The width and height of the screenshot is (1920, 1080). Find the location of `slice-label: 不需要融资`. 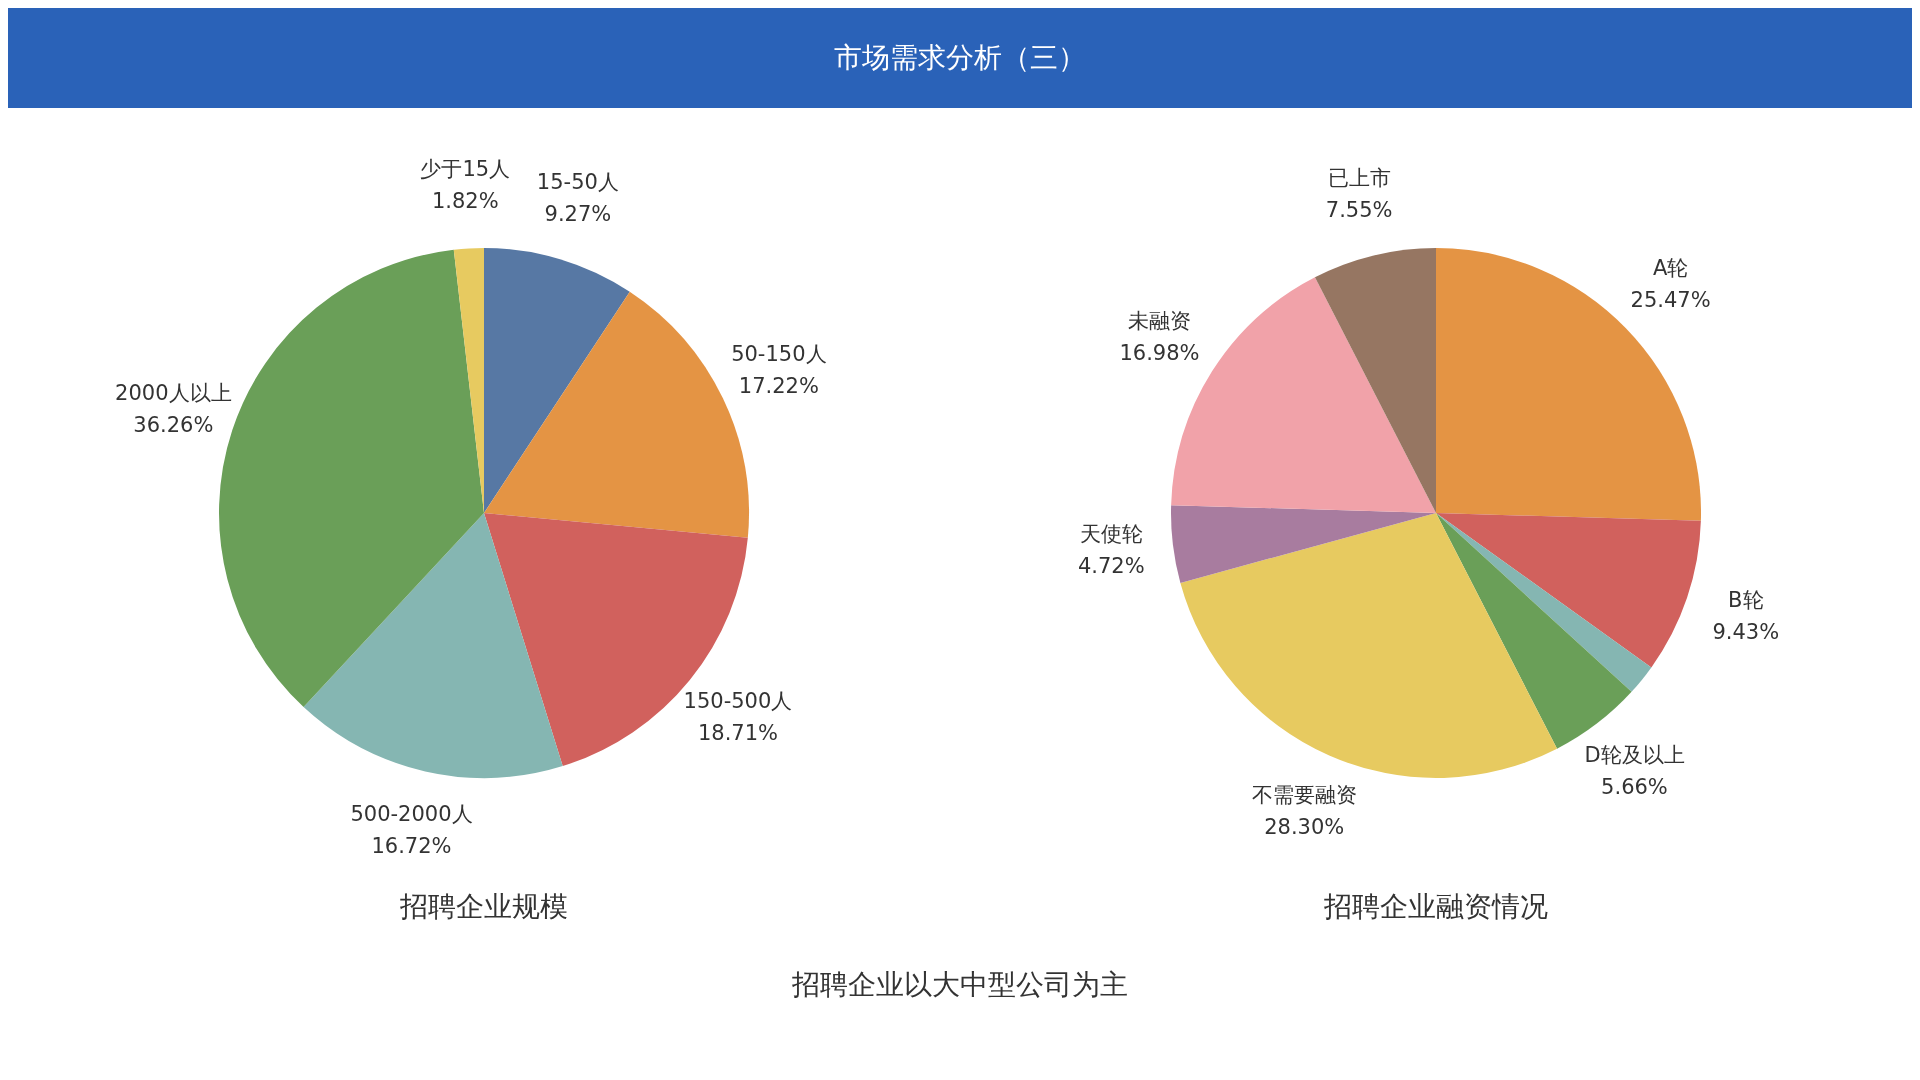

slice-label: 不需要融资 is located at coordinates (1304, 794).